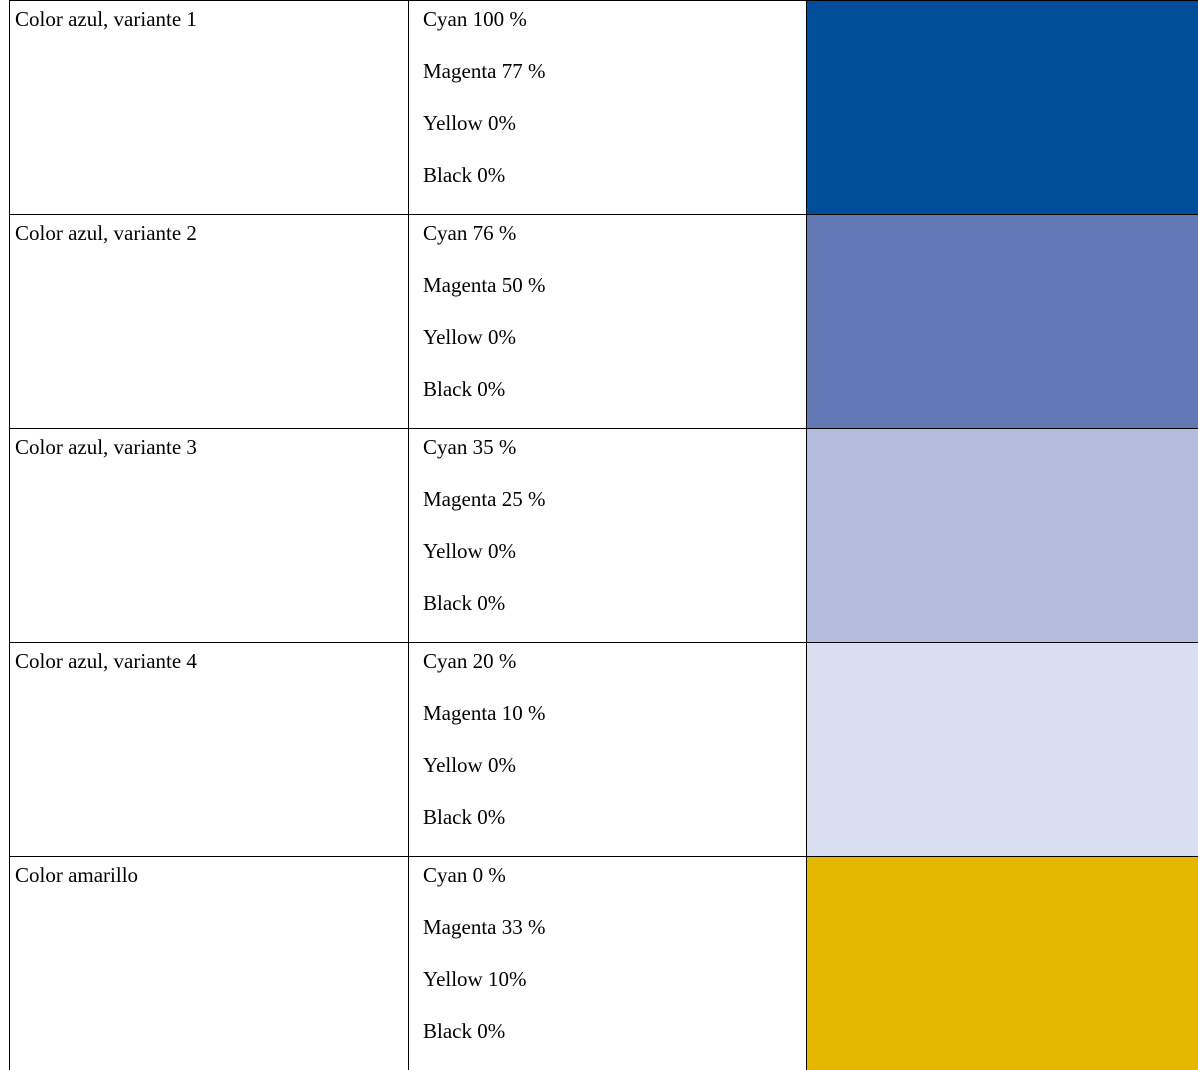 Image resolution: width=1198 pixels, height=1070 pixels. What do you see at coordinates (614, 246) in the screenshot?
I see `cyan-value: Cyan 76 %` at bounding box center [614, 246].